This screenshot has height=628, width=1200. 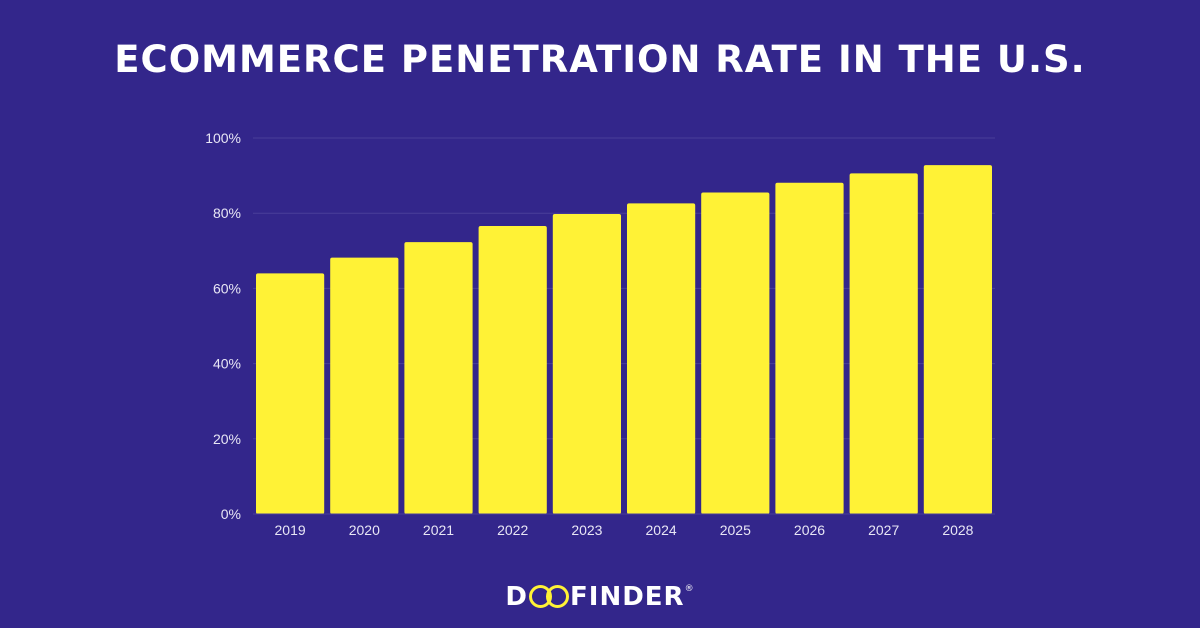 I want to click on logo-registered-mark: ®, so click(x=689, y=589).